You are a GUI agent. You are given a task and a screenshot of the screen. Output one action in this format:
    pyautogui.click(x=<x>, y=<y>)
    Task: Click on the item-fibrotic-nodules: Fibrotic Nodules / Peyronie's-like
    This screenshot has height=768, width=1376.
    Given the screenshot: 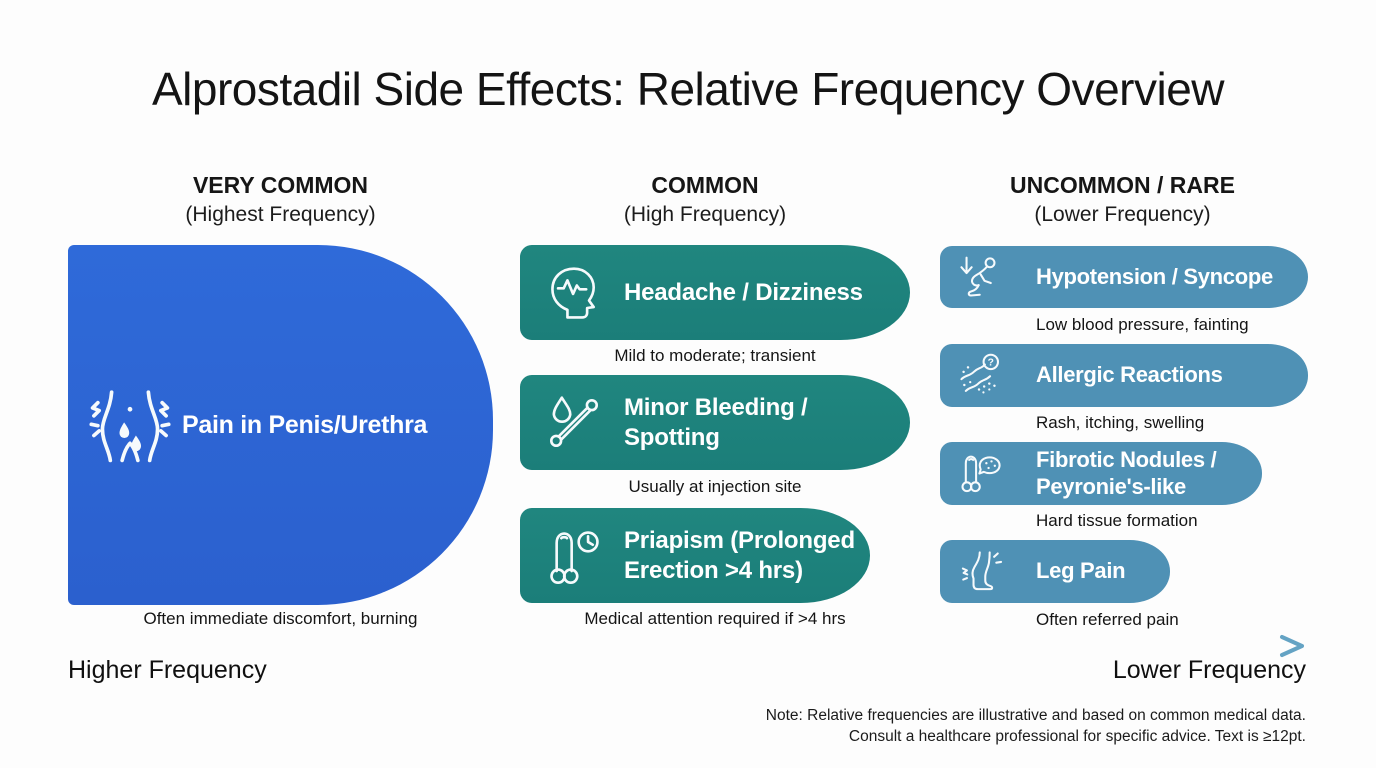 What is the action you would take?
    pyautogui.click(x=1101, y=473)
    